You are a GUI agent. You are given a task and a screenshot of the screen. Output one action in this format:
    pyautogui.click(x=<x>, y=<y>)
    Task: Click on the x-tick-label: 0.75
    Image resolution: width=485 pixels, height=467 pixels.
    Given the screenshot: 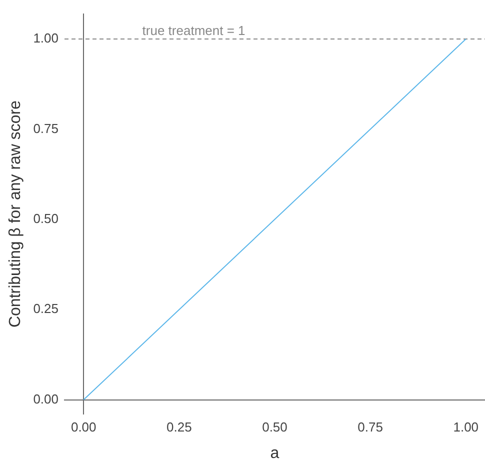 What is the action you would take?
    pyautogui.click(x=370, y=427)
    